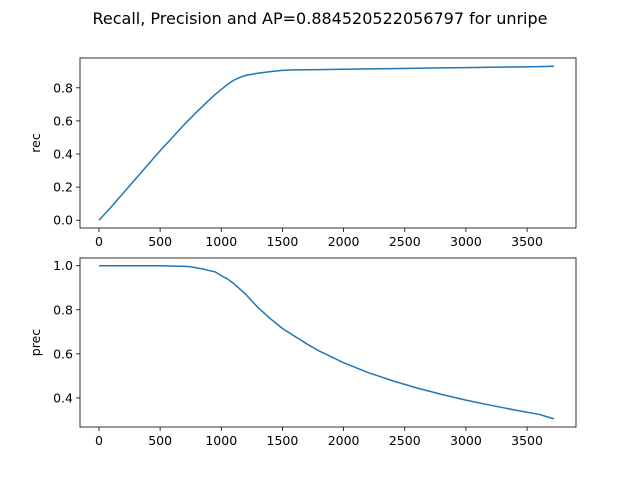 This screenshot has width=640, height=480. I want to click on recall-x-tick-label: 1500, so click(283, 241).